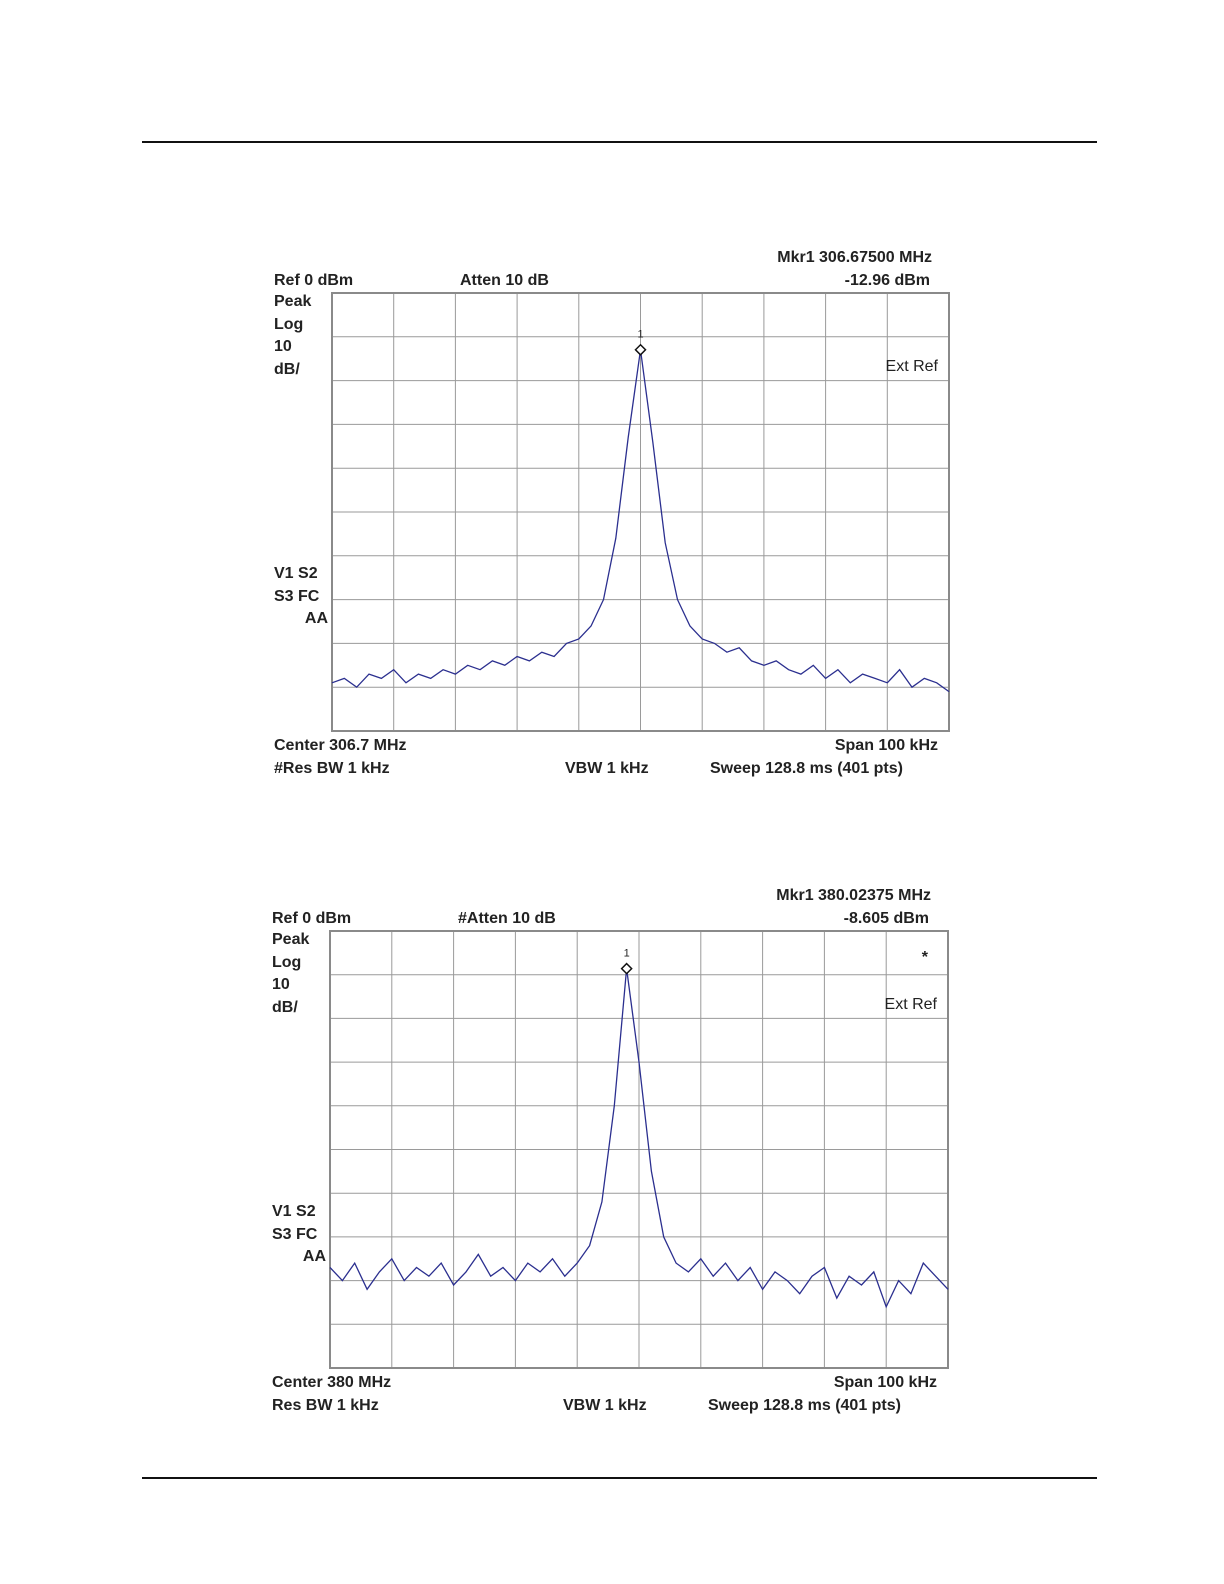 This screenshot has width=1224, height=1584. Describe the element at coordinates (854, 257) in the screenshot. I see `annotation-mkr: Mkr1 306.67500 MHz` at that location.